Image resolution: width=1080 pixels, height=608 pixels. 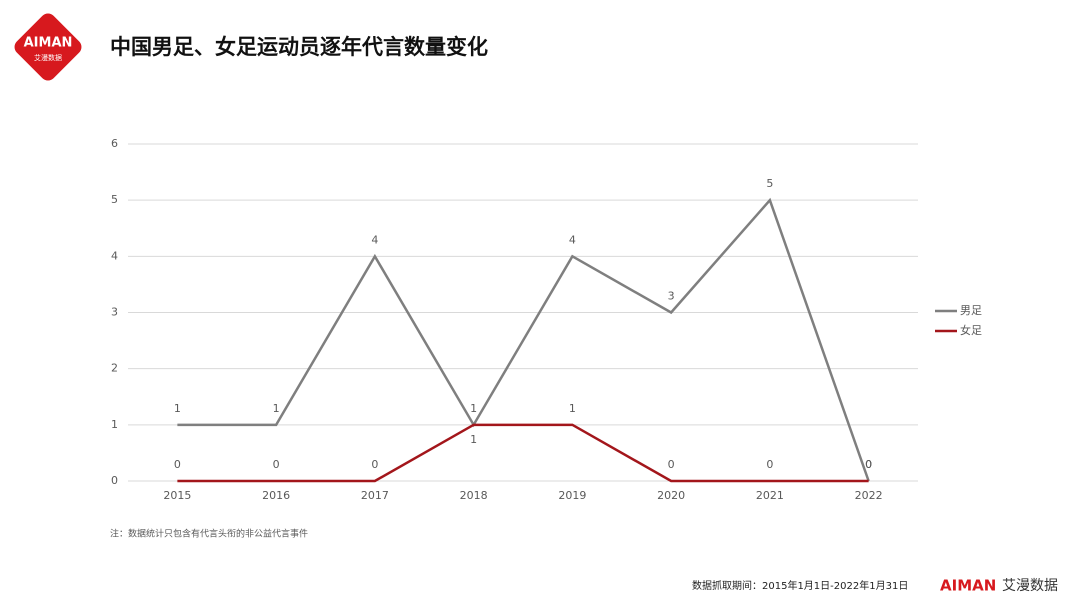 What do you see at coordinates (769, 183) in the screenshot?
I see `data-label: 5` at bounding box center [769, 183].